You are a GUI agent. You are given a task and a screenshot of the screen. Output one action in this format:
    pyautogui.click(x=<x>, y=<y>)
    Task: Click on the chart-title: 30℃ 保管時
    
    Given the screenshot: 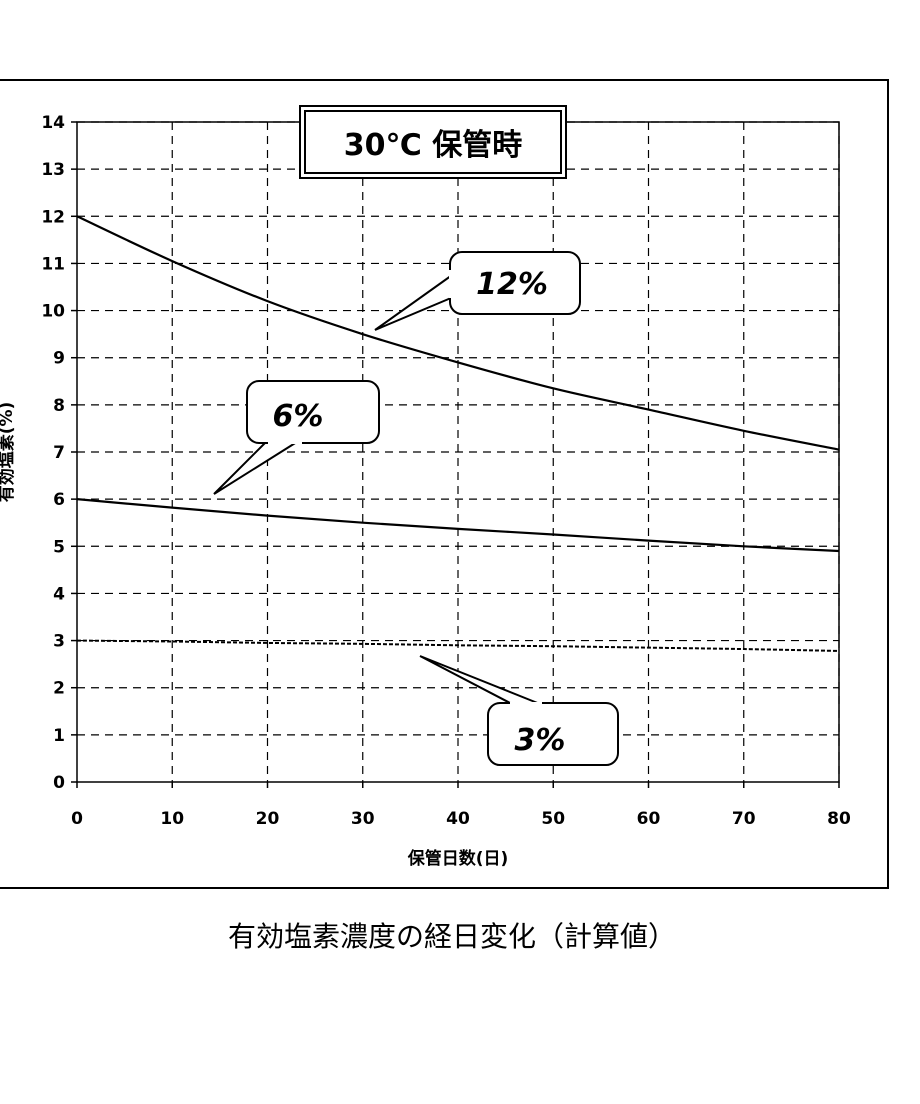 What is the action you would take?
    pyautogui.click(x=433, y=145)
    